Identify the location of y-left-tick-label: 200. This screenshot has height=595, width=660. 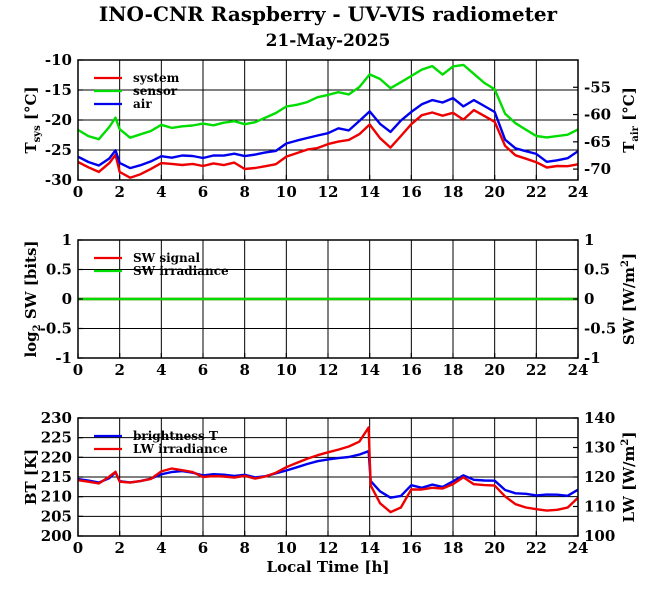
(56, 536).